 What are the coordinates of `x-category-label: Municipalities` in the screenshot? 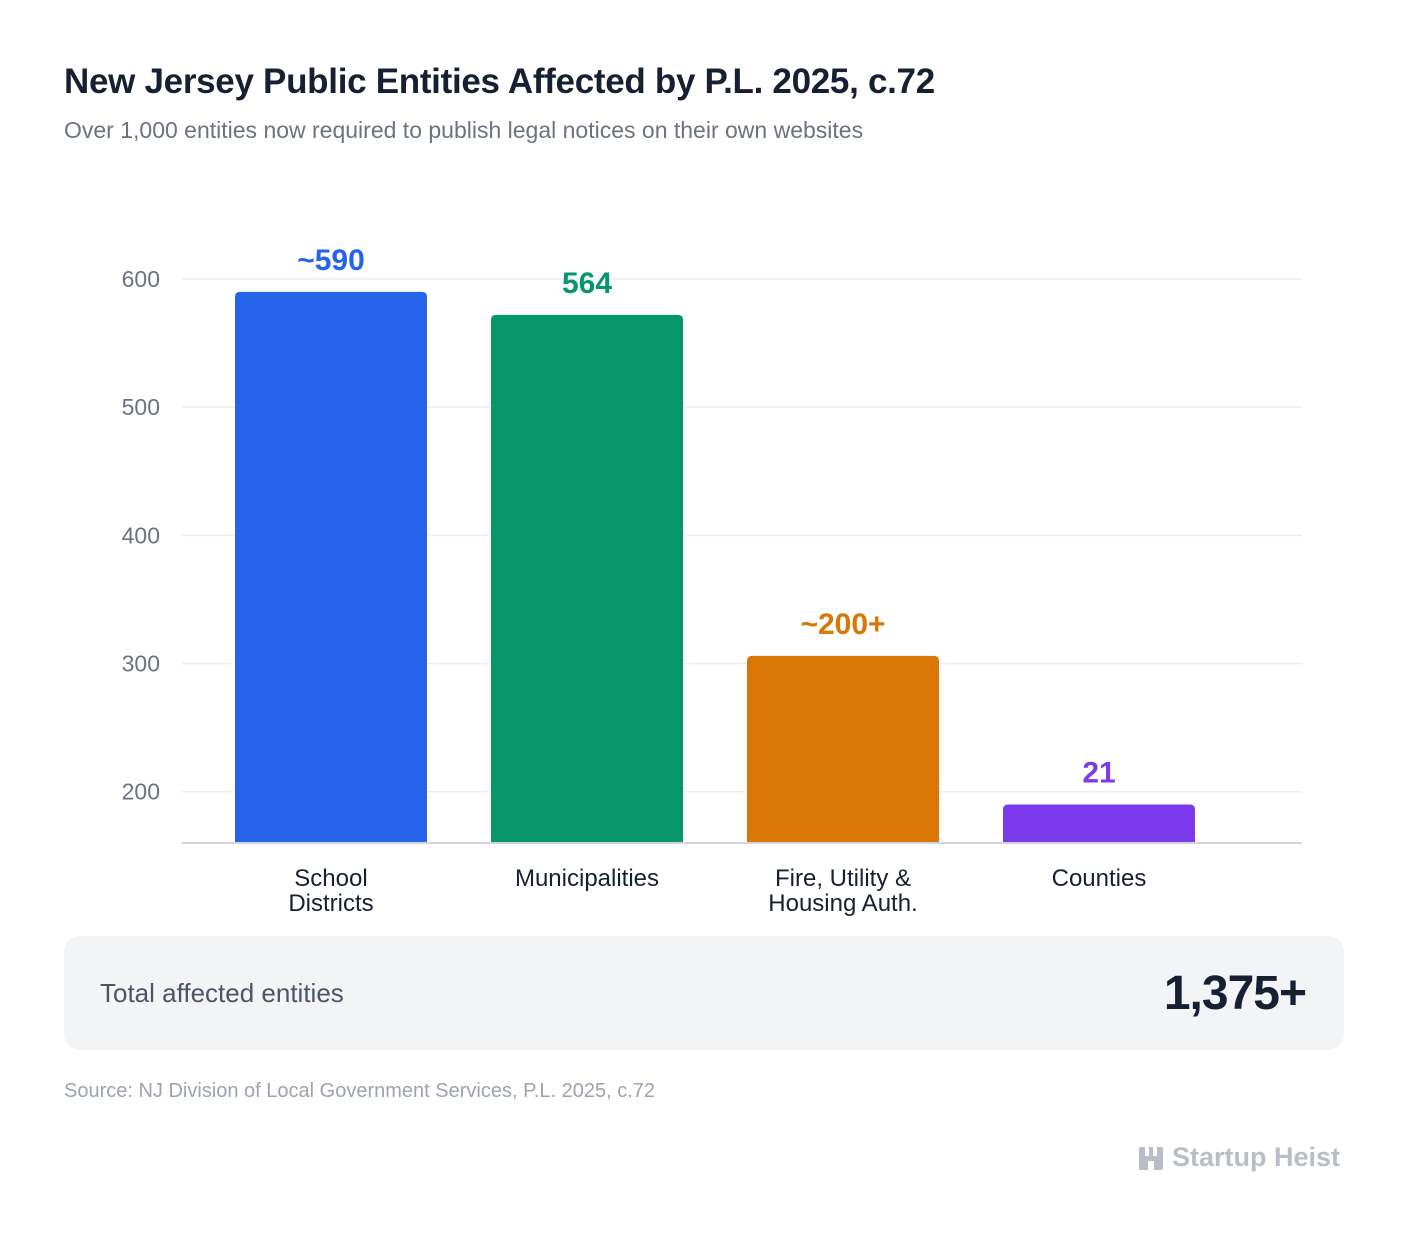 It's located at (587, 878).